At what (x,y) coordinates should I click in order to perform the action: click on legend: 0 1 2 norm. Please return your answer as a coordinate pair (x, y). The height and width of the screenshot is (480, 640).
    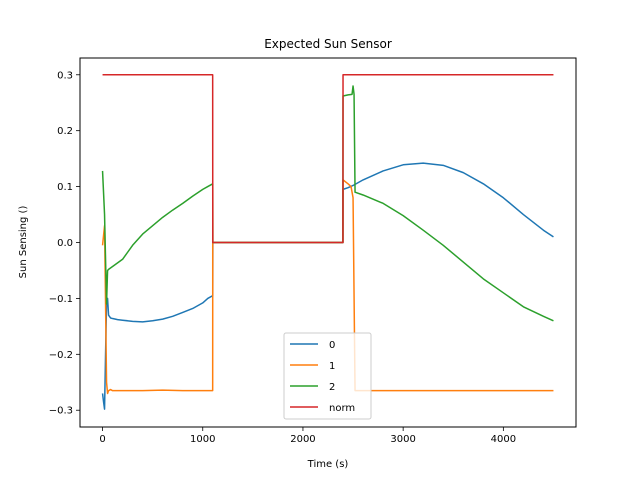
    Looking at the image, I should click on (327, 376).